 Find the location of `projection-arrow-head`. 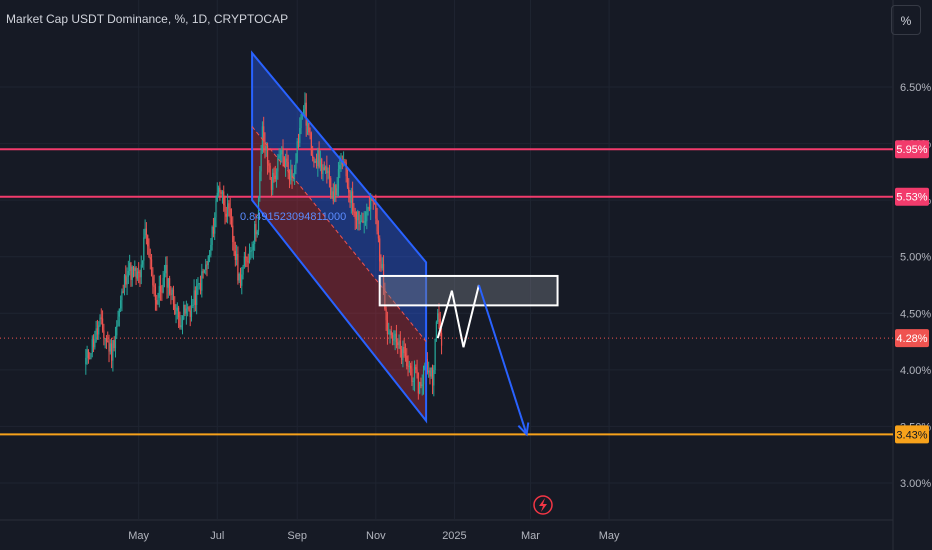

projection-arrow-head is located at coordinates (523, 429).